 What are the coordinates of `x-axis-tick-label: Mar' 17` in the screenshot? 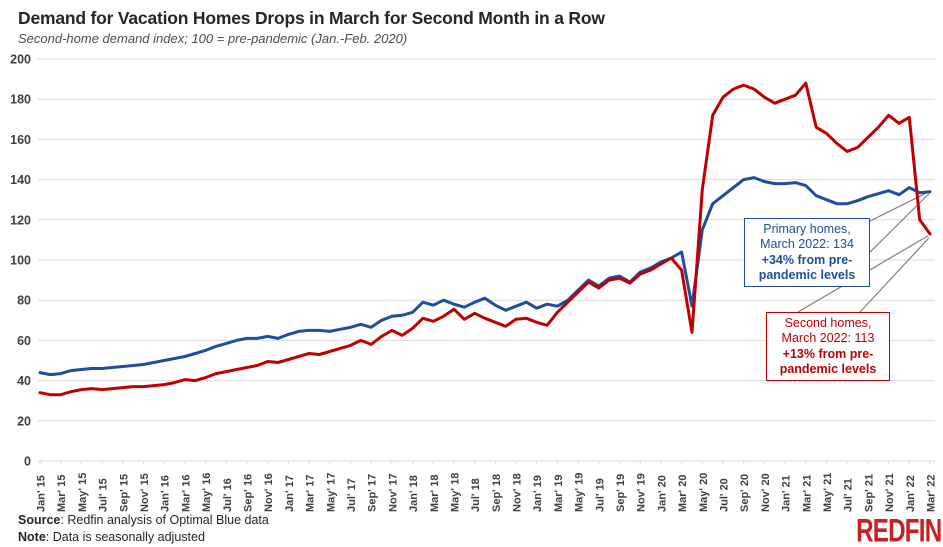 It's located at (311, 493).